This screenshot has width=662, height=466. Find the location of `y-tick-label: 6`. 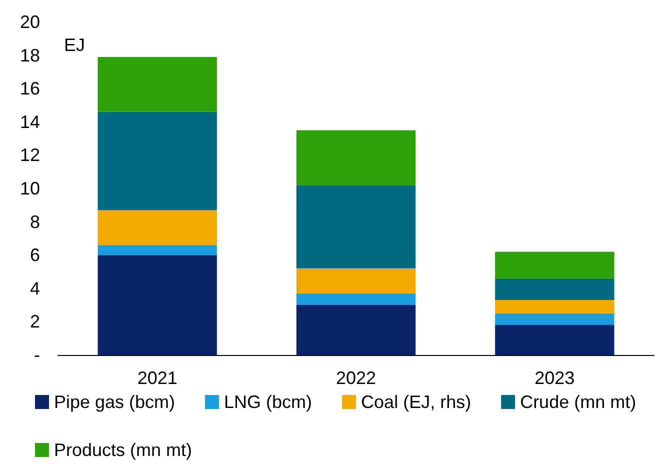

y-tick-label: 6 is located at coordinates (35, 255).